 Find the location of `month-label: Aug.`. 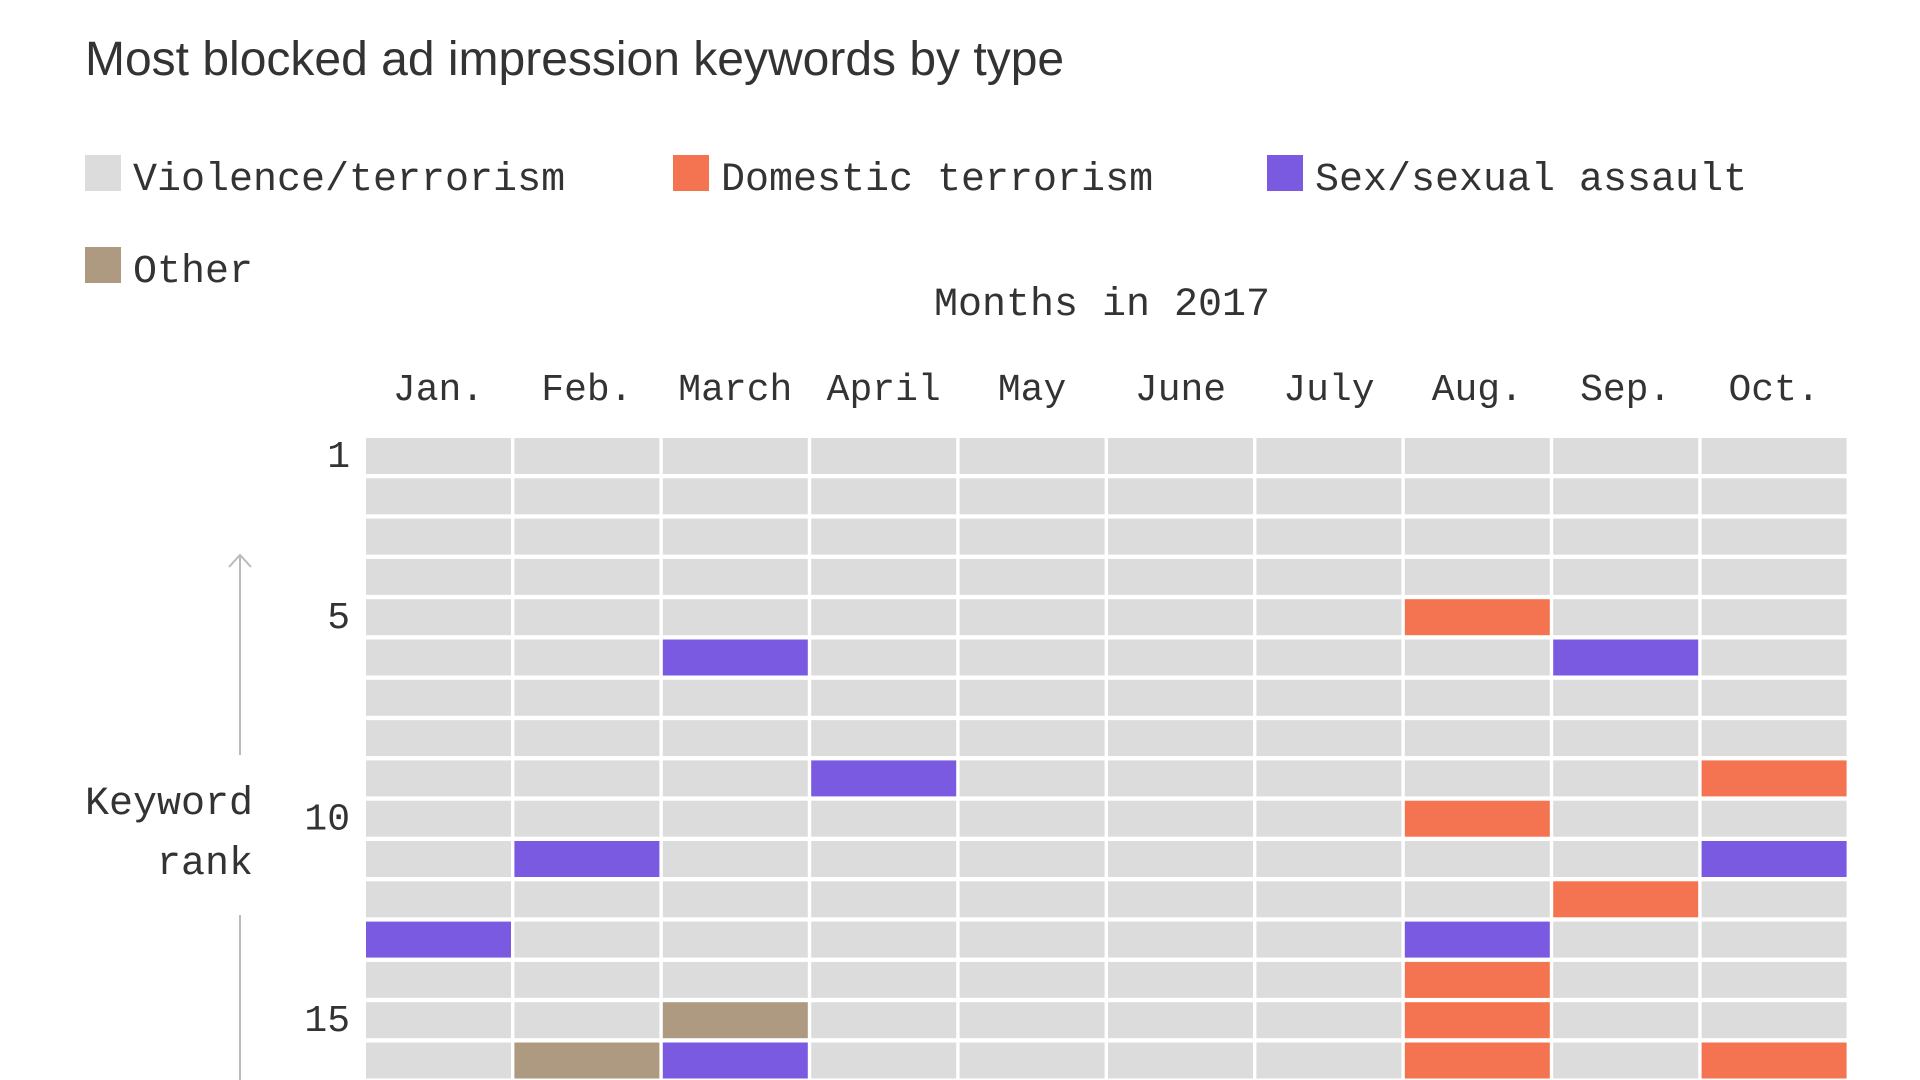

month-label: Aug. is located at coordinates (1477, 390).